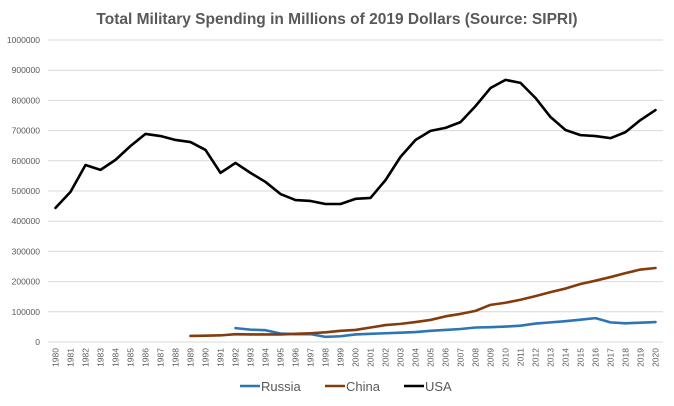 Image resolution: width=674 pixels, height=406 pixels. What do you see at coordinates (363, 386) in the screenshot?
I see `legend-label-china: China` at bounding box center [363, 386].